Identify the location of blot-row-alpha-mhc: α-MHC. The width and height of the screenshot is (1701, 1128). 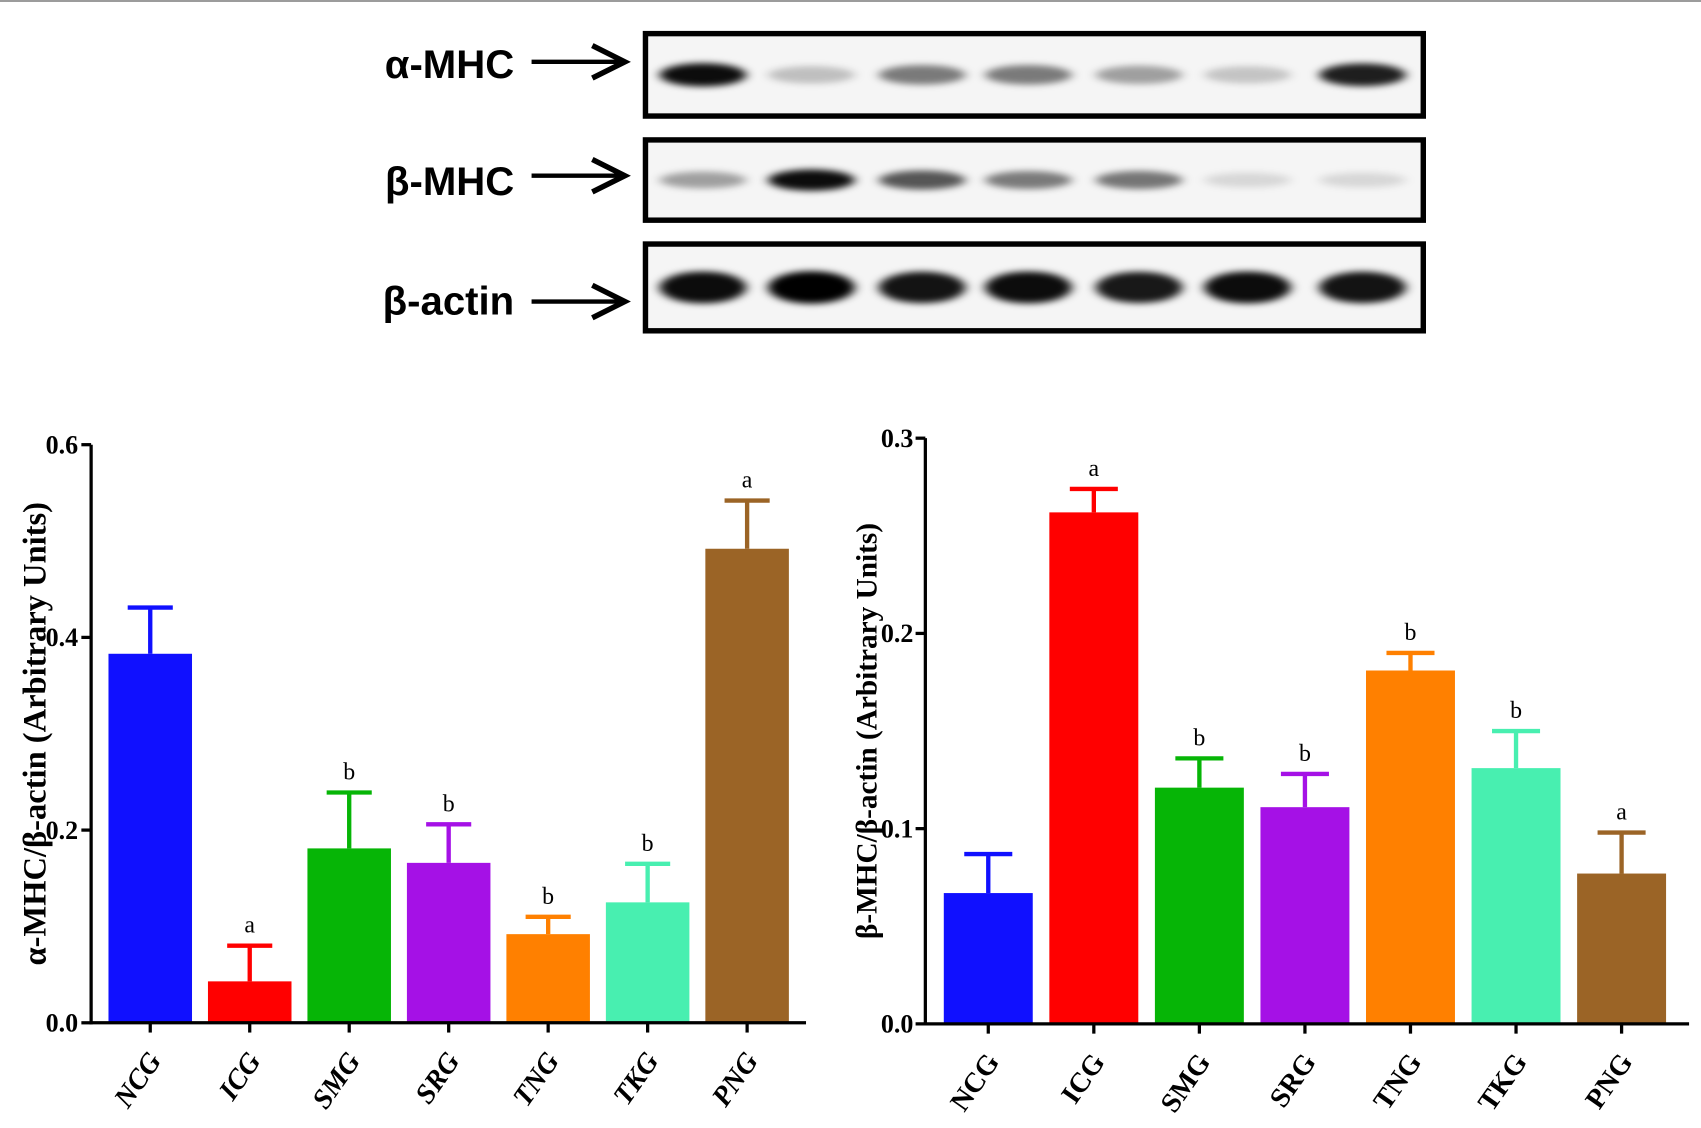
(905, 74).